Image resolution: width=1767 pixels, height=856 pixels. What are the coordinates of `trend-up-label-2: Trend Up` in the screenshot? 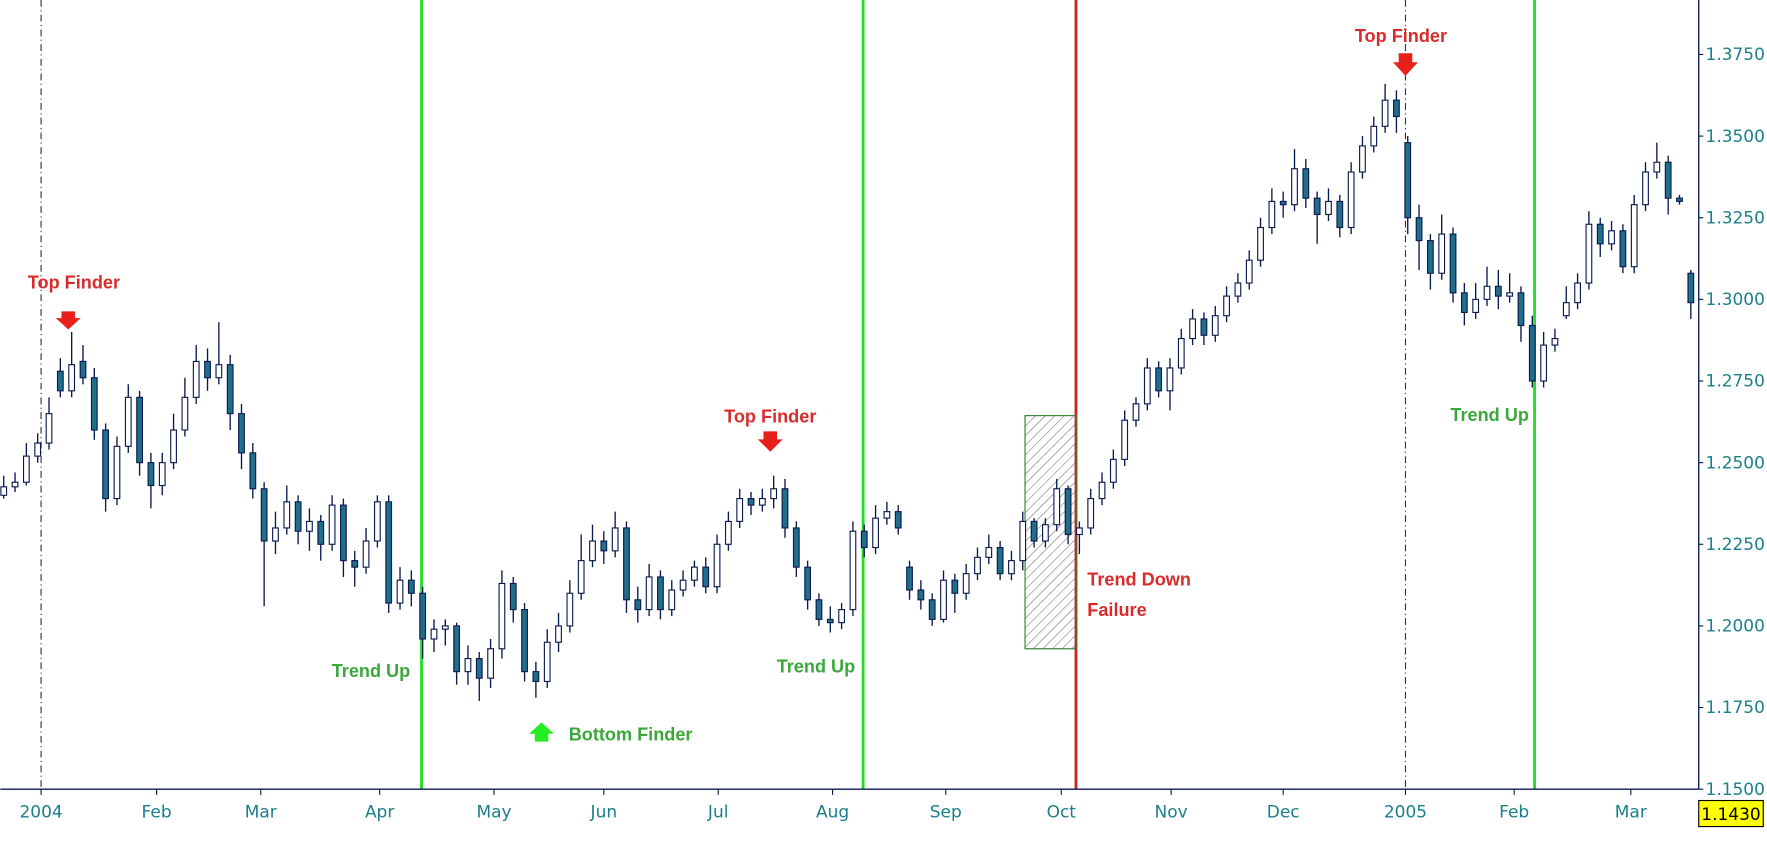 It's located at (816, 667).